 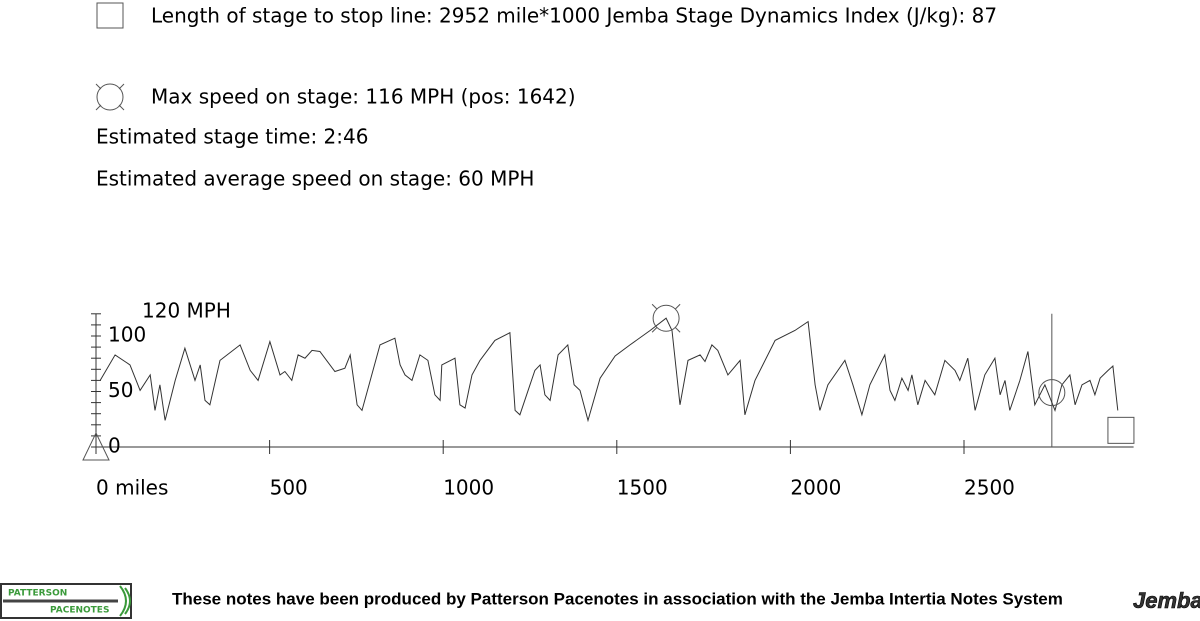 What do you see at coordinates (127, 335) in the screenshot?
I see `y-tick-label: 100` at bounding box center [127, 335].